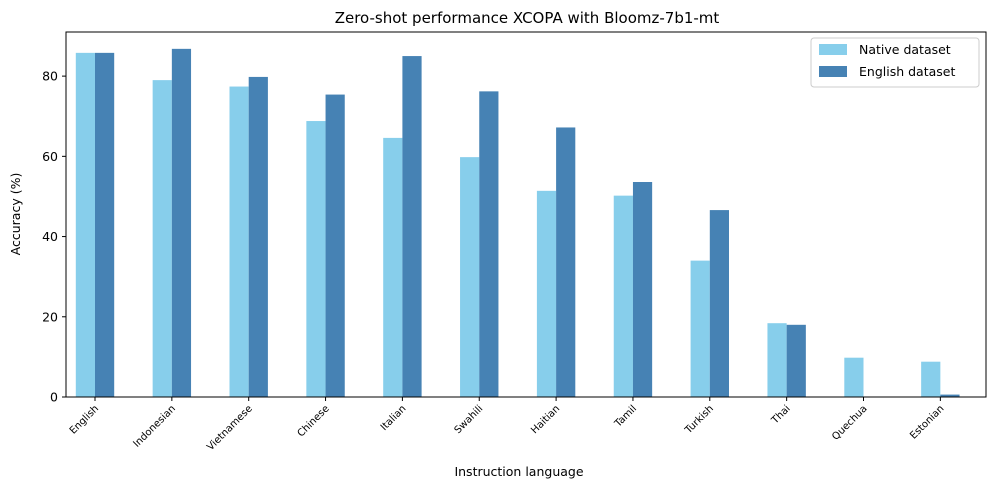 This screenshot has width=989, height=490. Describe the element at coordinates (84, 419) in the screenshot. I see `x-tick-label: English` at that location.